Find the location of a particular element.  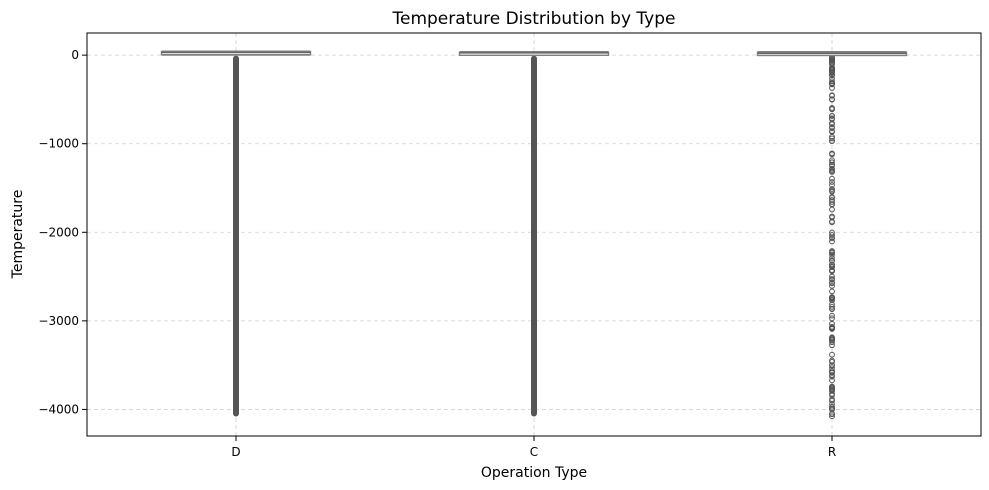

y-tick-label: −3000 is located at coordinates (58, 321).